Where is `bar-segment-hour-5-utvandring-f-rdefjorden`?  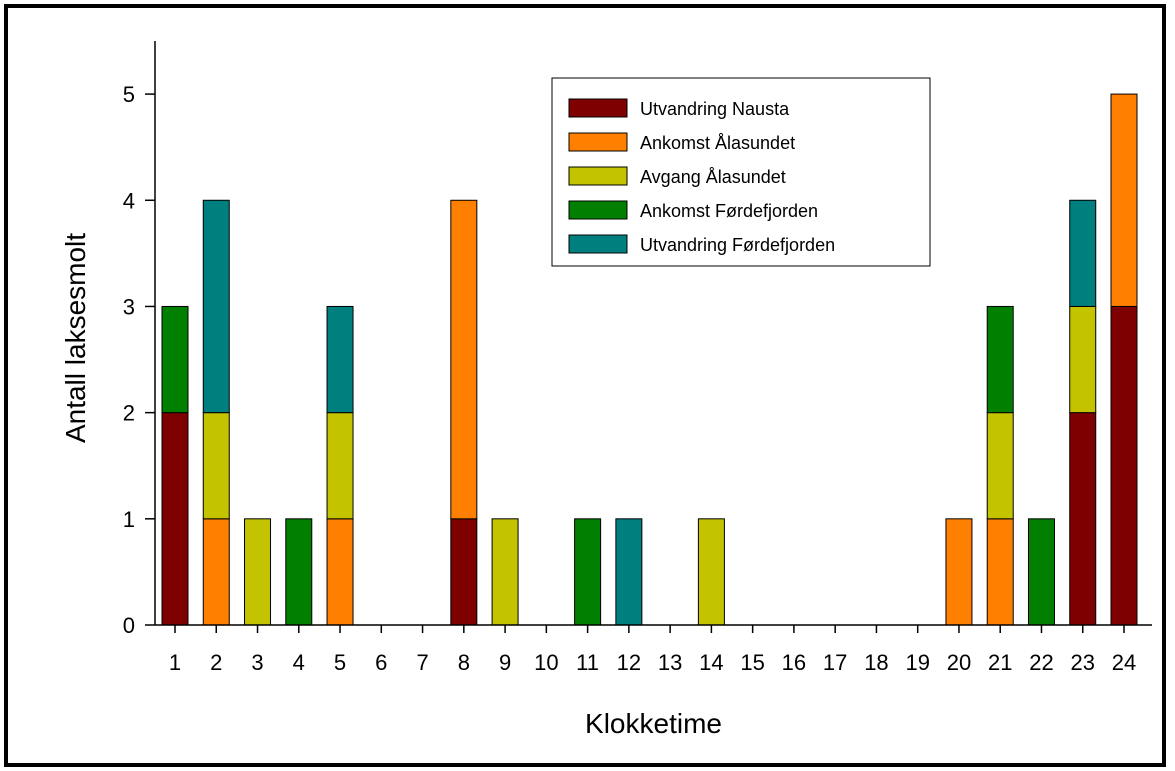 bar-segment-hour-5-utvandring-f-rdefjorden is located at coordinates (340, 359).